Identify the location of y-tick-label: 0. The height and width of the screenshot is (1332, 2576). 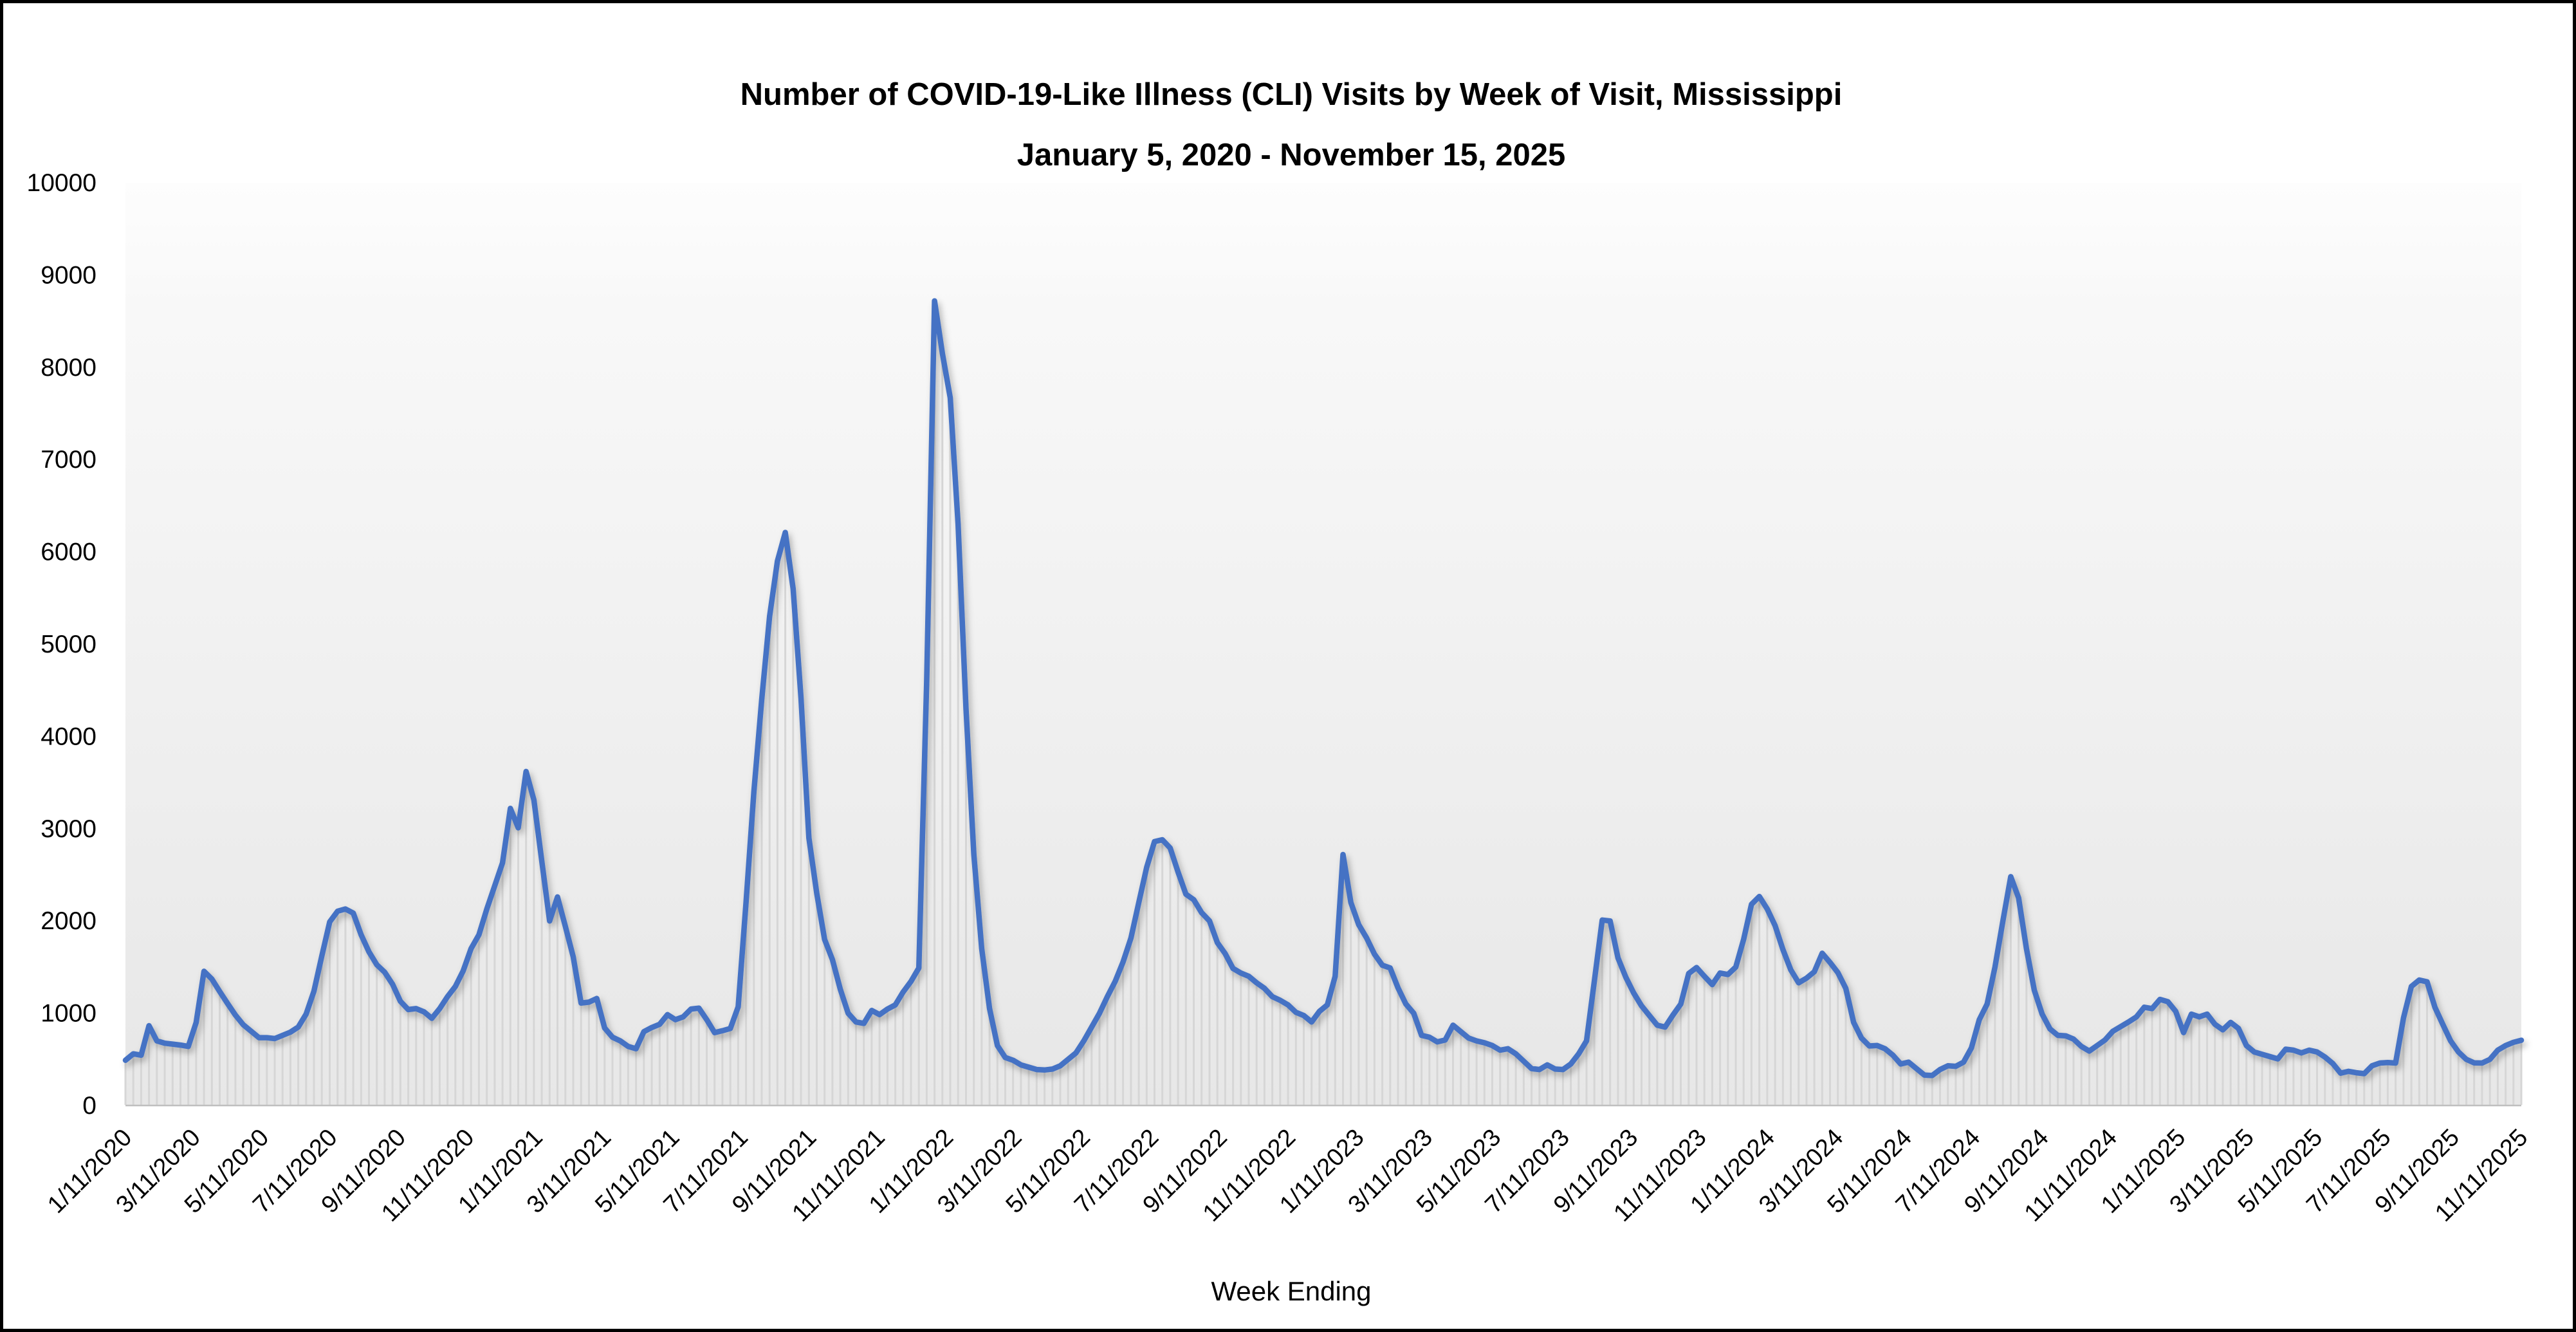
(89, 1106).